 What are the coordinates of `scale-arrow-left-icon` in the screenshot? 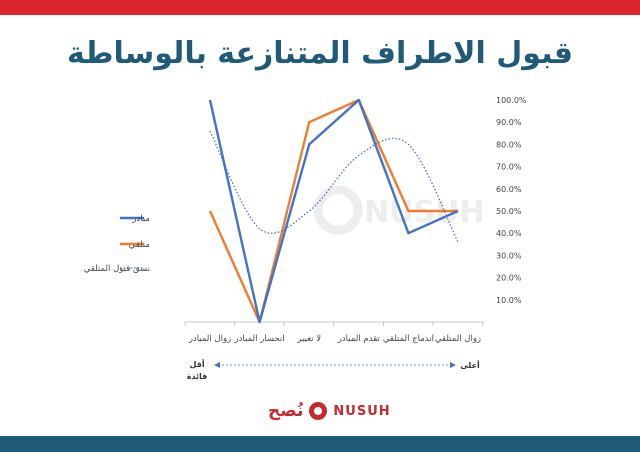 It's located at (217, 365).